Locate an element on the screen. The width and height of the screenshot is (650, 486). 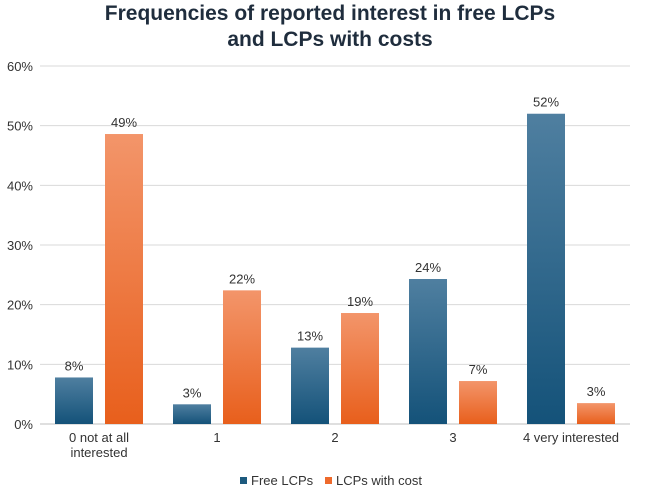
y-axis: 0% 10% 20% 30% 40% 50% 60% is located at coordinates (20, 245).